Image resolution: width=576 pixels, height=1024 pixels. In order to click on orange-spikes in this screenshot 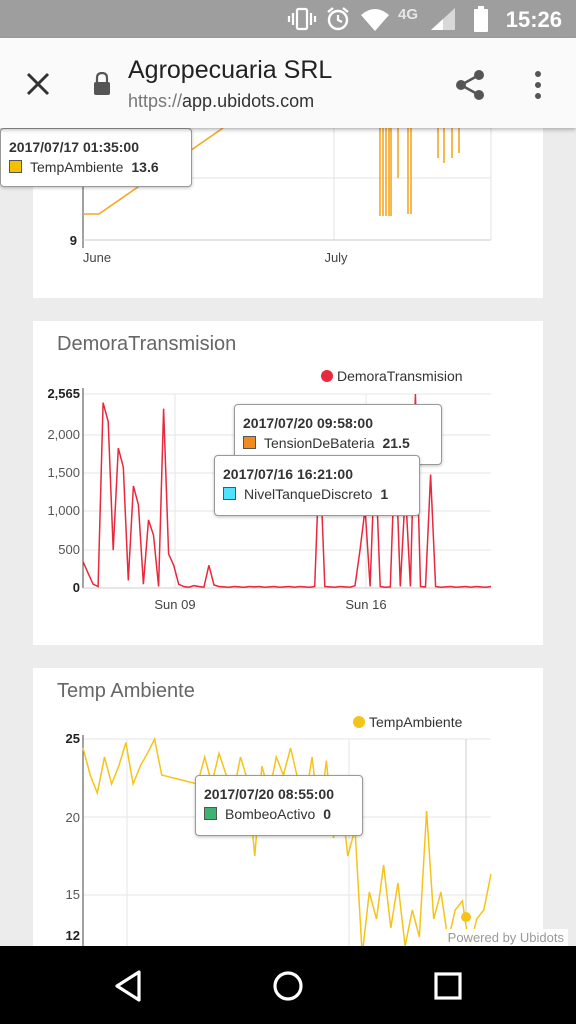, I will do `click(419, 172)`.